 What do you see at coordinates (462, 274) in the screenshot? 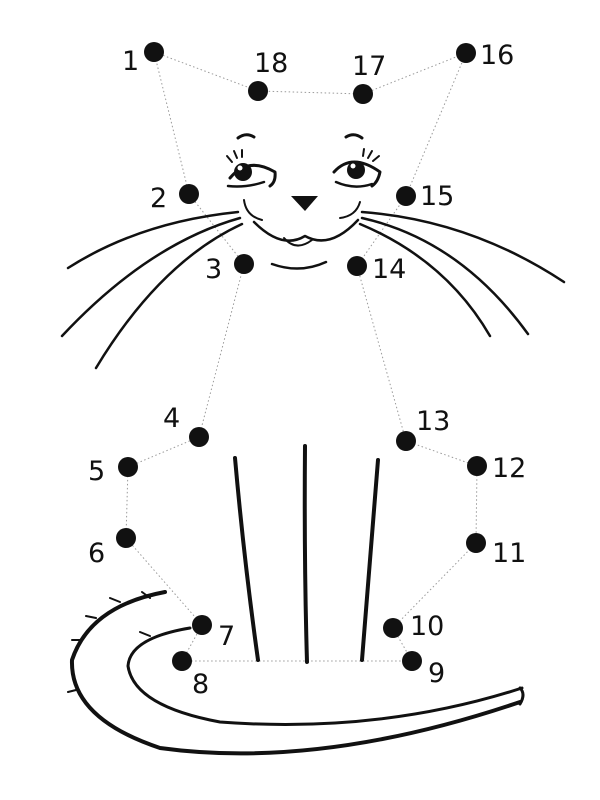
I see `right-whiskers` at bounding box center [462, 274].